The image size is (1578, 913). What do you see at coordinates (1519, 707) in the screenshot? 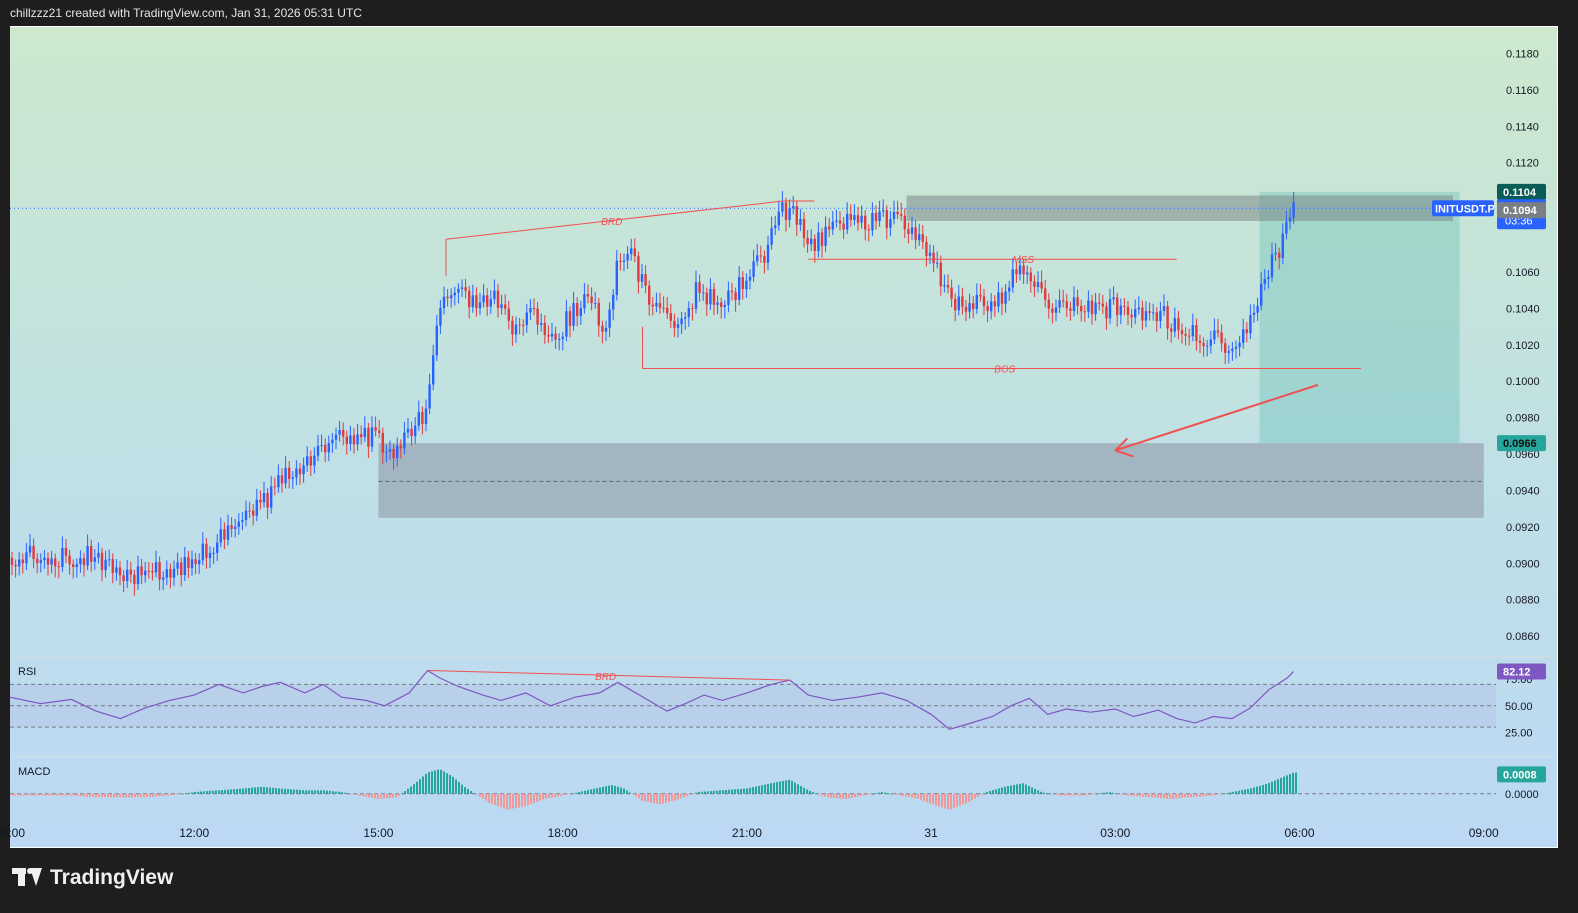
I see `rsi-tick-label: 50.00` at bounding box center [1519, 707].